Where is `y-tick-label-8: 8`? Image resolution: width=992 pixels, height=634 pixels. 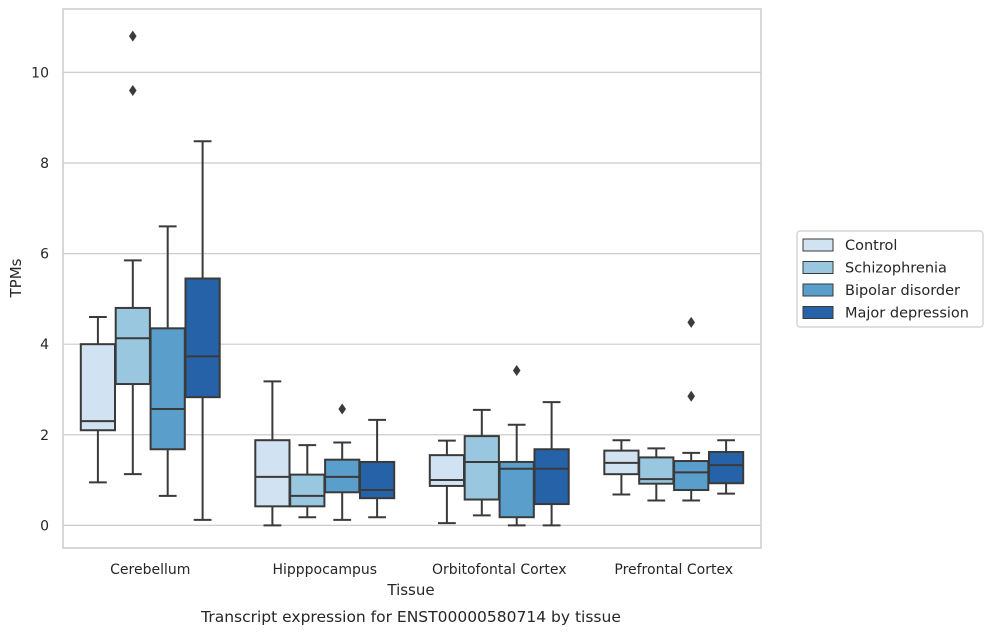 y-tick-label-8: 8 is located at coordinates (44, 164).